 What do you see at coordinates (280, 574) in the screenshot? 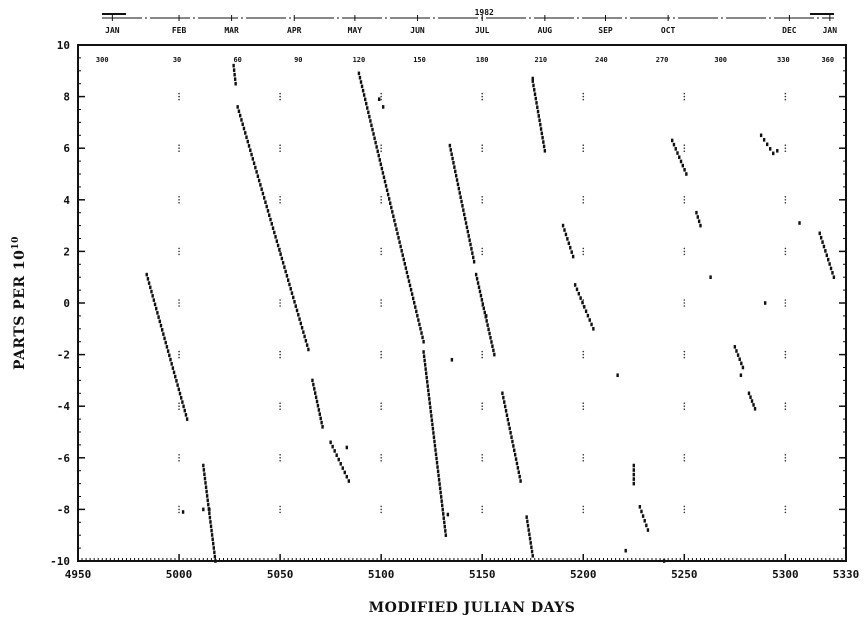
I see `x-tick-label: 5050` at bounding box center [280, 574].